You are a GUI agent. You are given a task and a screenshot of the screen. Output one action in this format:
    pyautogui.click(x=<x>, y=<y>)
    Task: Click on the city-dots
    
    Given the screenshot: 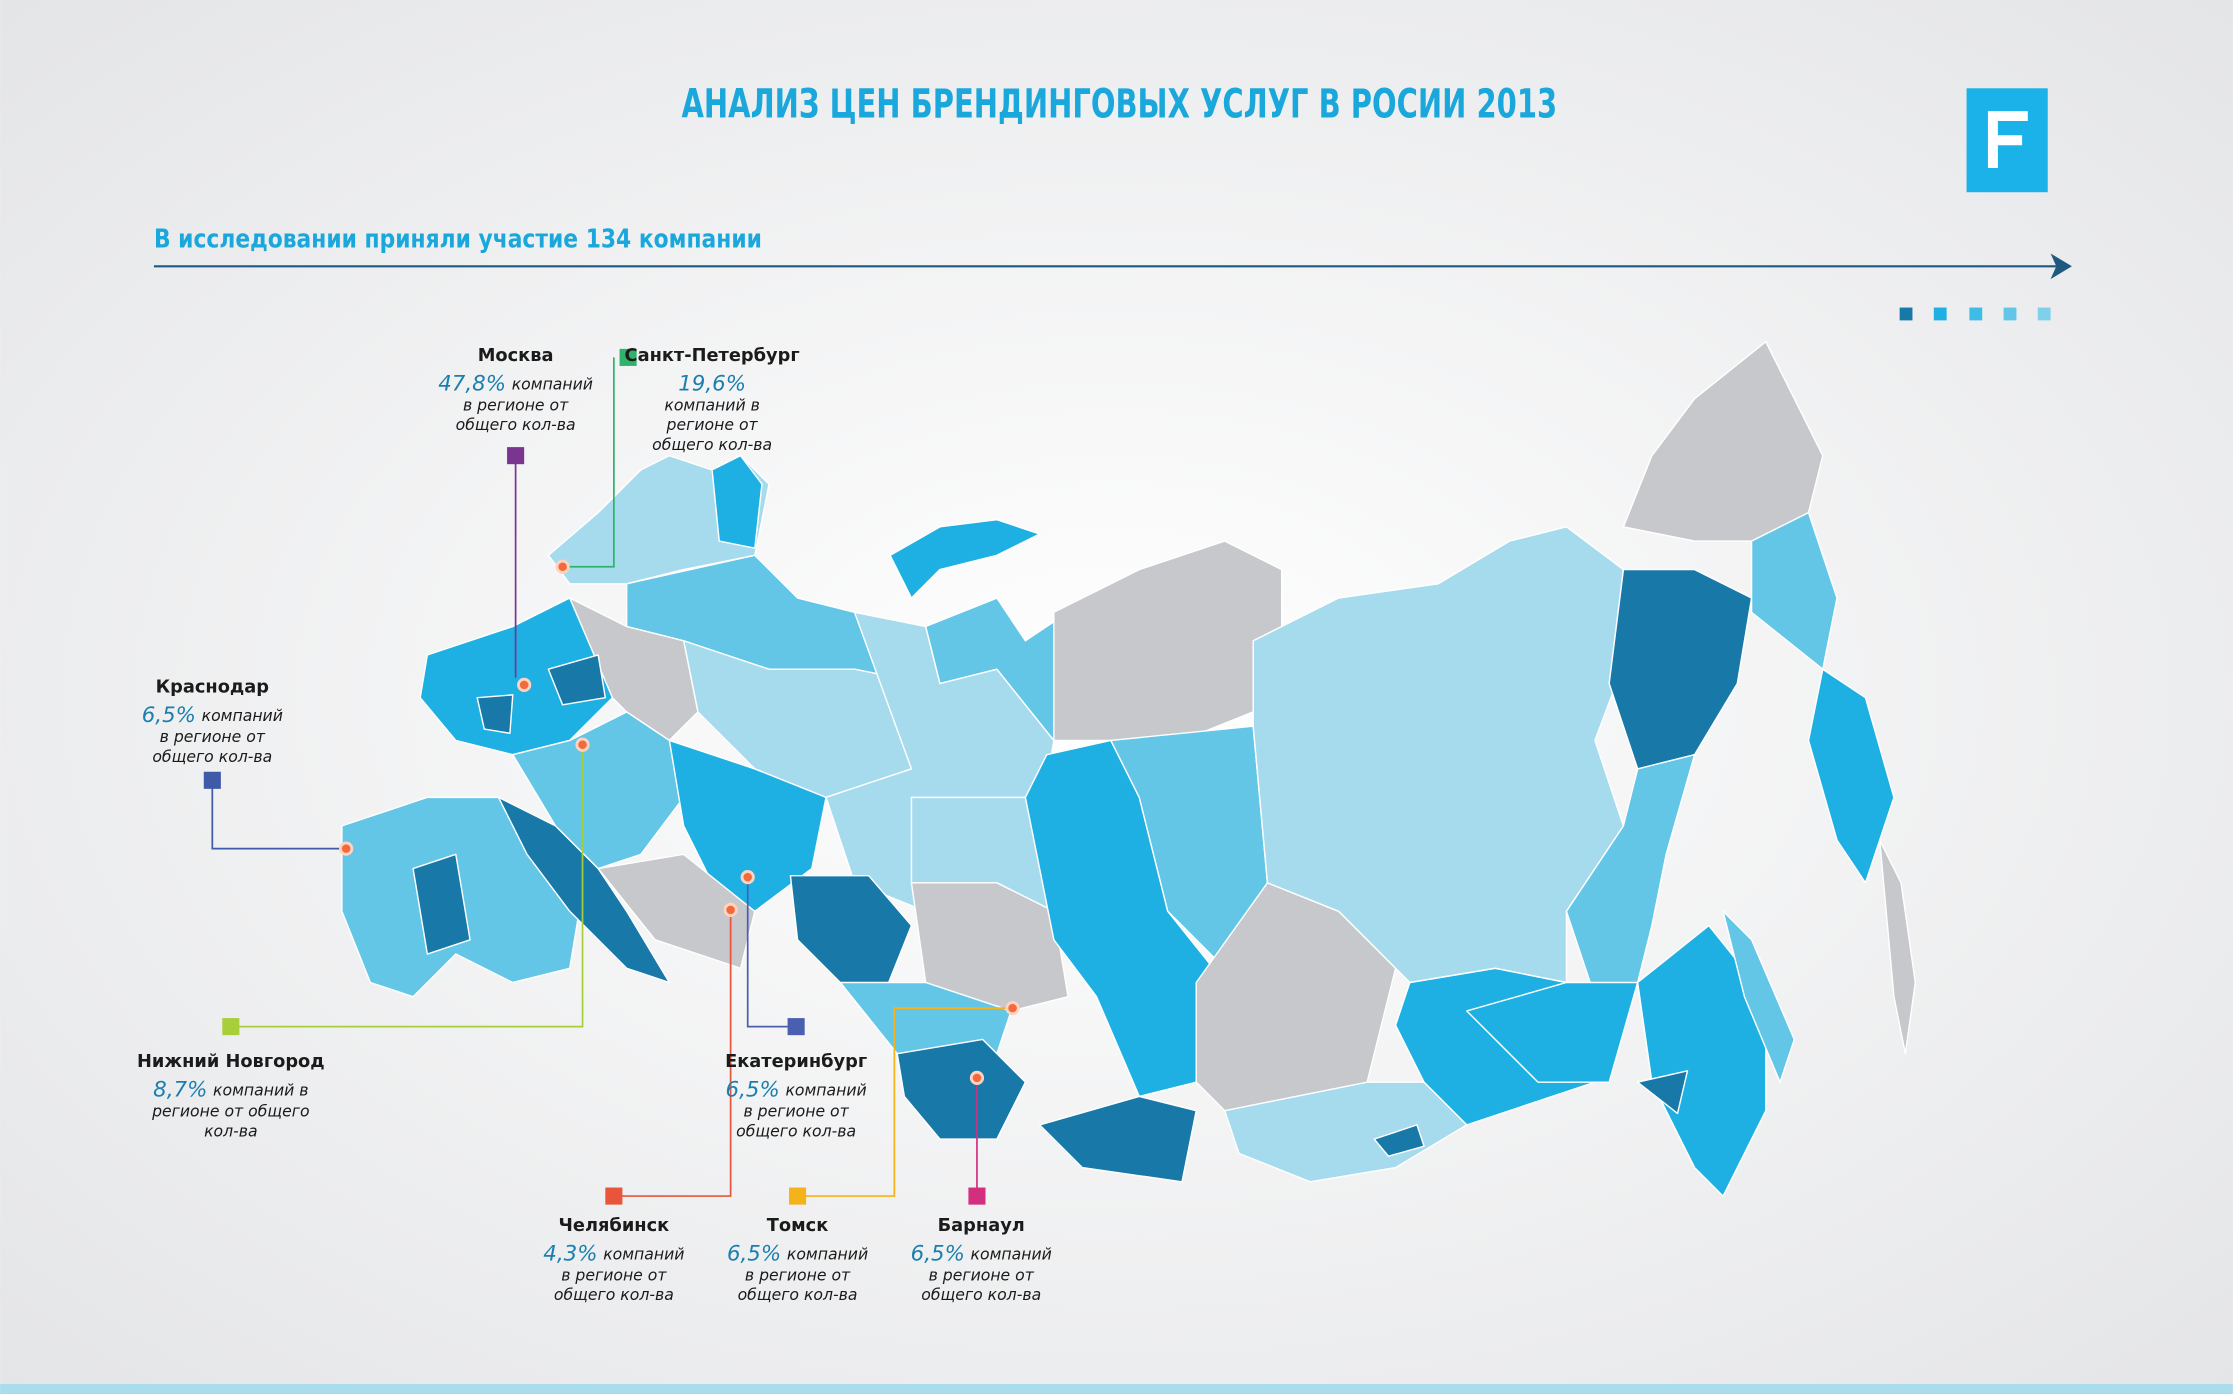 What is the action you would take?
    pyautogui.click(x=679, y=822)
    